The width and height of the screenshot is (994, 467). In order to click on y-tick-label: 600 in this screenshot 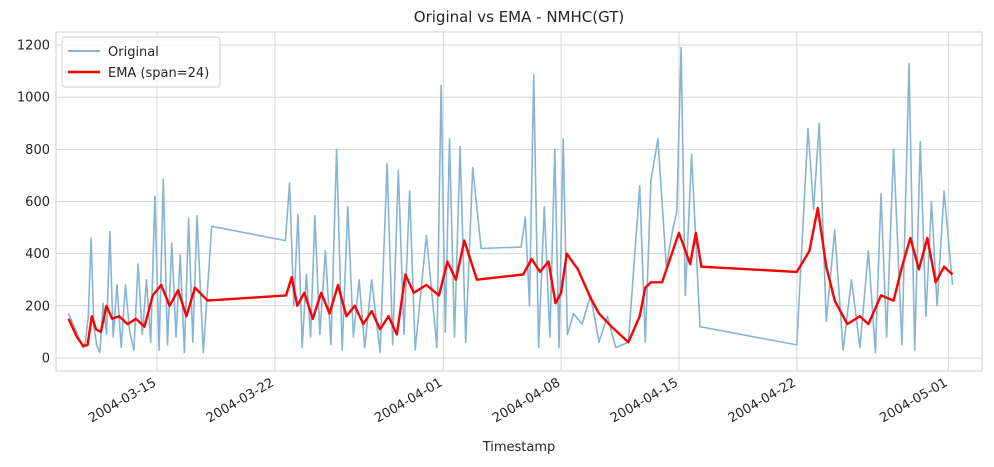, I will do `click(37, 202)`.